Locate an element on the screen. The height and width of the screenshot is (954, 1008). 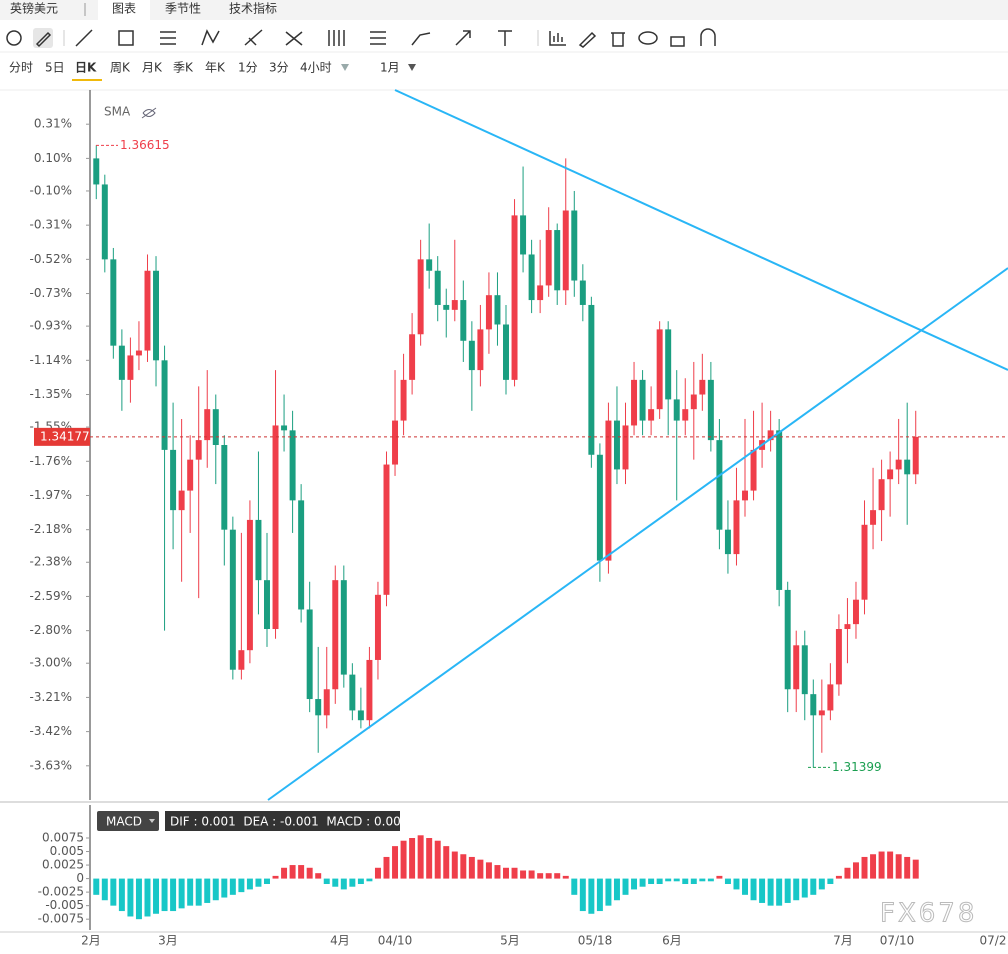
timeframe: 日K is located at coordinates (86, 68).